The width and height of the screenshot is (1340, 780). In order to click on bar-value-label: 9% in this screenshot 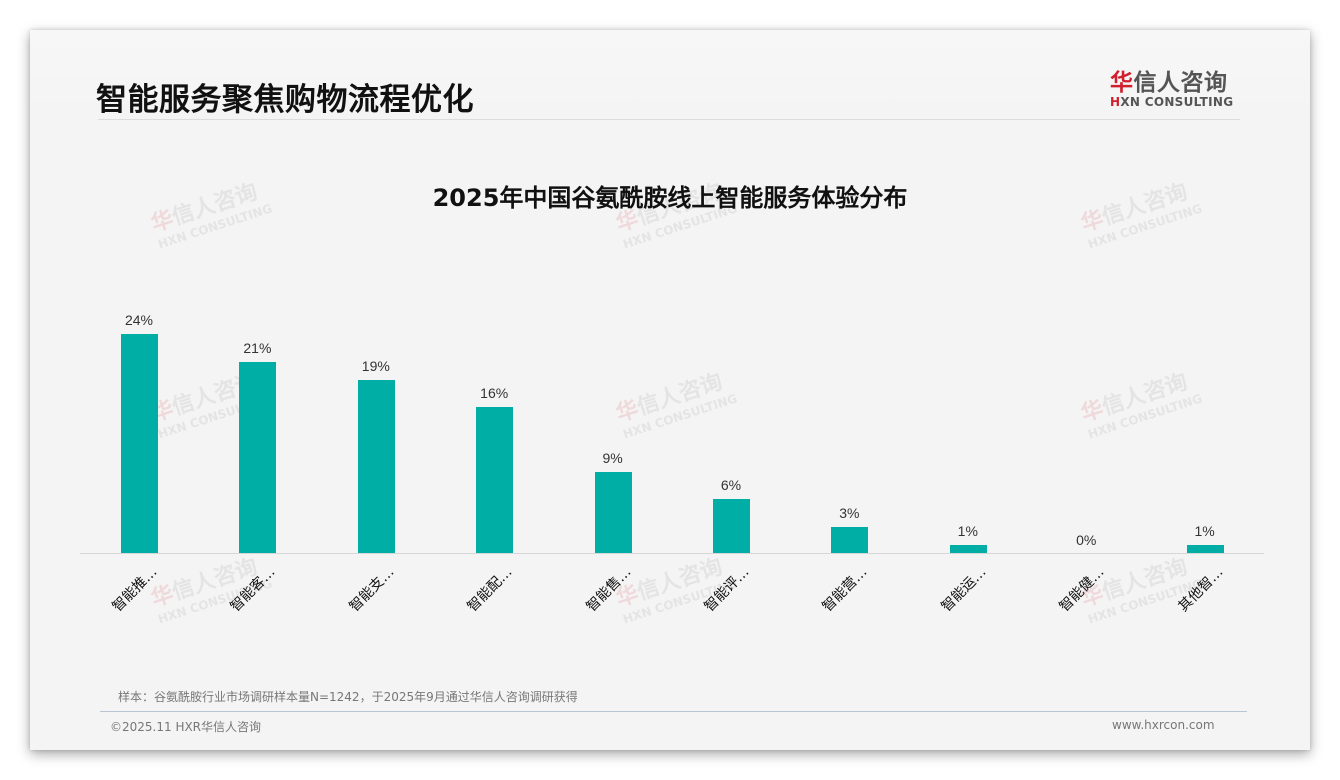, I will do `click(612, 457)`.